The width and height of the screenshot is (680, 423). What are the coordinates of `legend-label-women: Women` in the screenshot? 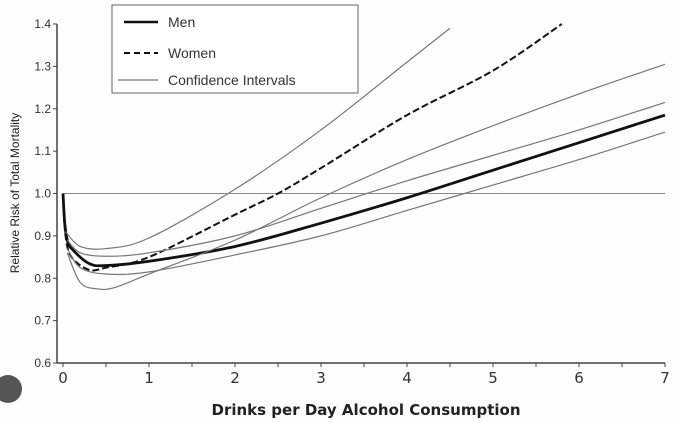 It's located at (192, 53).